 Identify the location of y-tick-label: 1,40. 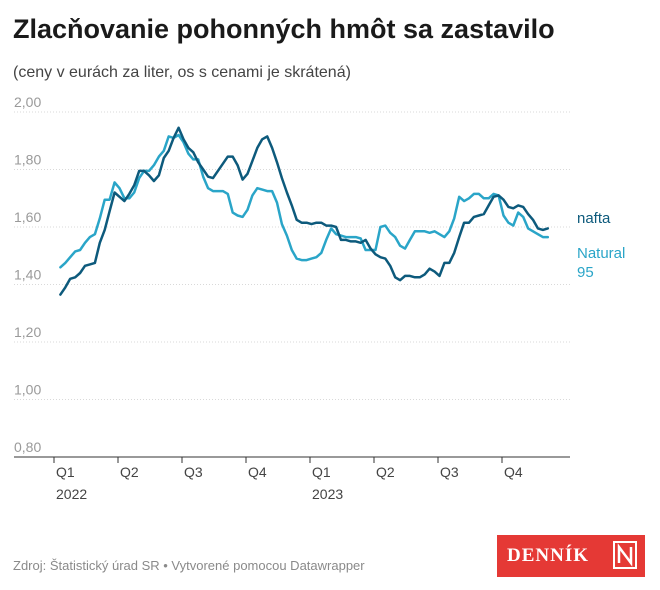
(27, 275).